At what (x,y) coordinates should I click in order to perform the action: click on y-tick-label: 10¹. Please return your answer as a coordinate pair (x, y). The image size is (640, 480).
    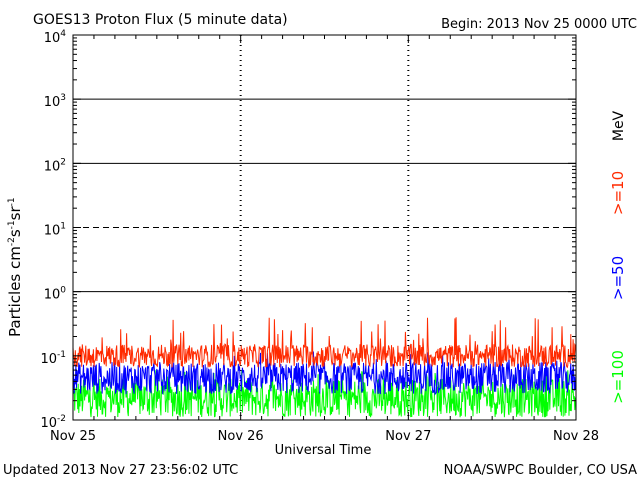
    Looking at the image, I should click on (55, 230).